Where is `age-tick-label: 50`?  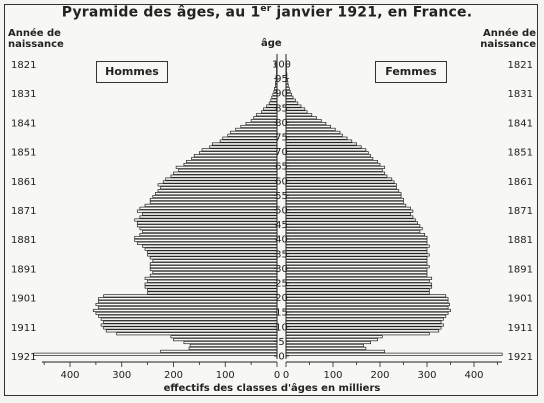 age-tick-label: 50 is located at coordinates (281, 211).